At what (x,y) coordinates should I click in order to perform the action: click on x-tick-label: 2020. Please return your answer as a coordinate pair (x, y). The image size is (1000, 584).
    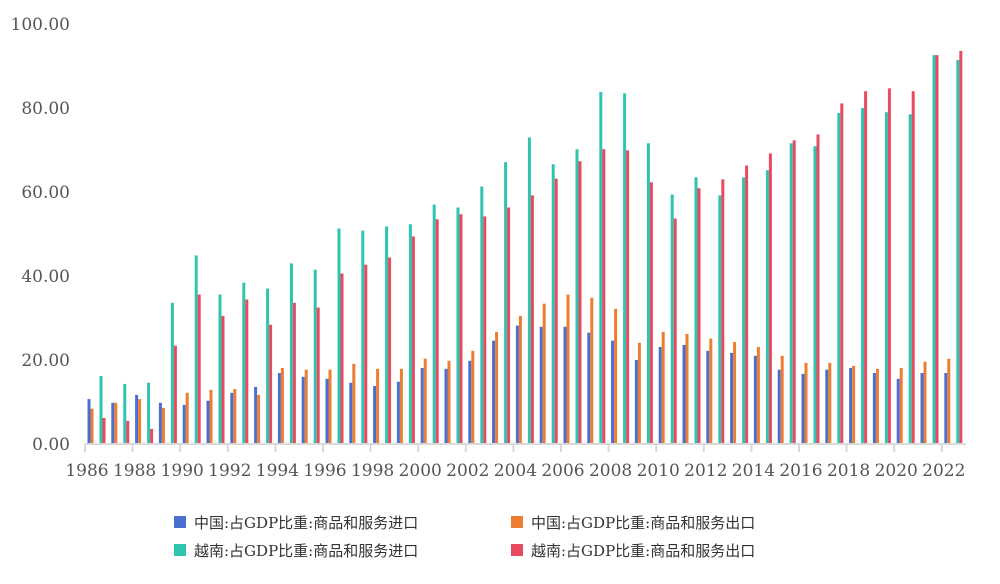
    Looking at the image, I should click on (896, 471).